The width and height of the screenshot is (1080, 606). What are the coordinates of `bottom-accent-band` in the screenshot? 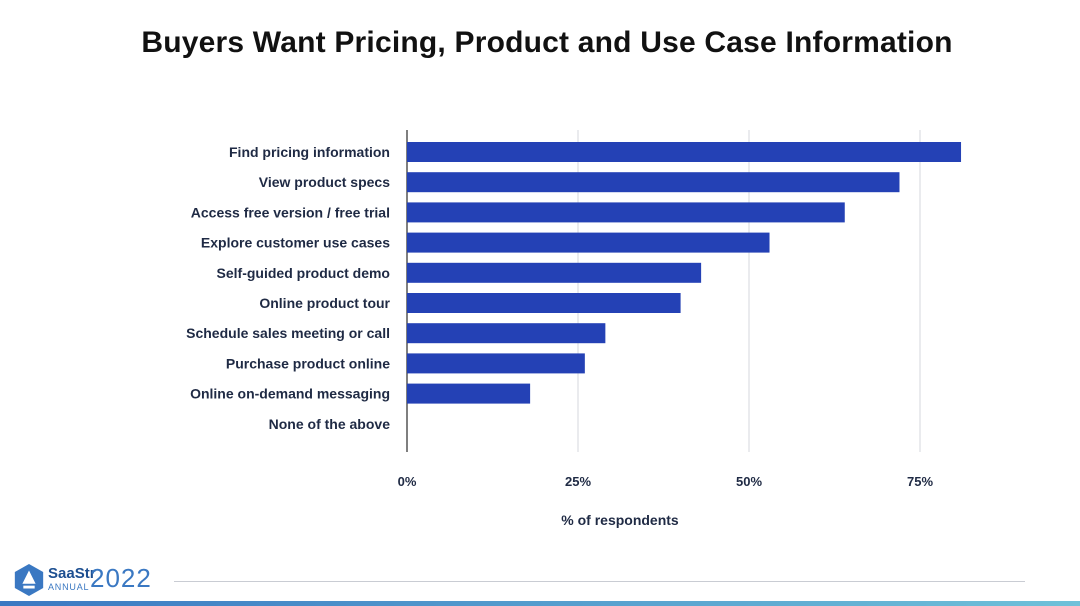 It's located at (540, 603).